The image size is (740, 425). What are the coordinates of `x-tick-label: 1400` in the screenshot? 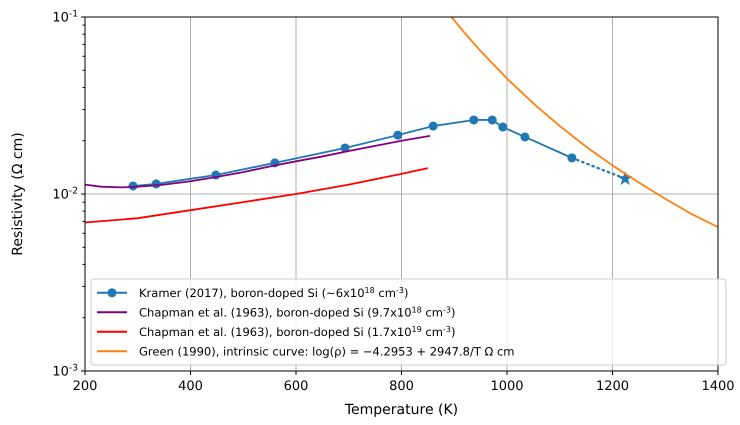 It's located at (718, 386).